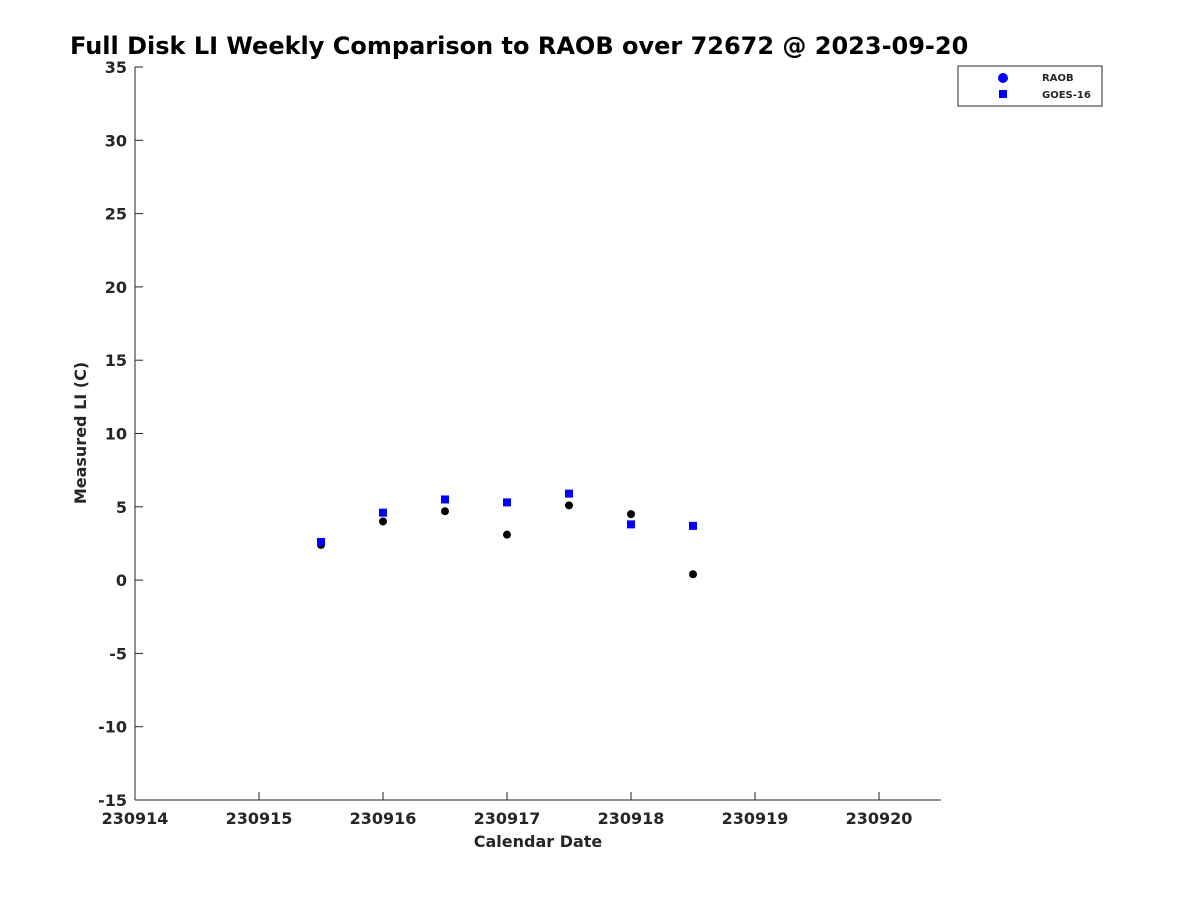 The width and height of the screenshot is (1200, 900). I want to click on y-tick-label: 35, so click(116, 67).